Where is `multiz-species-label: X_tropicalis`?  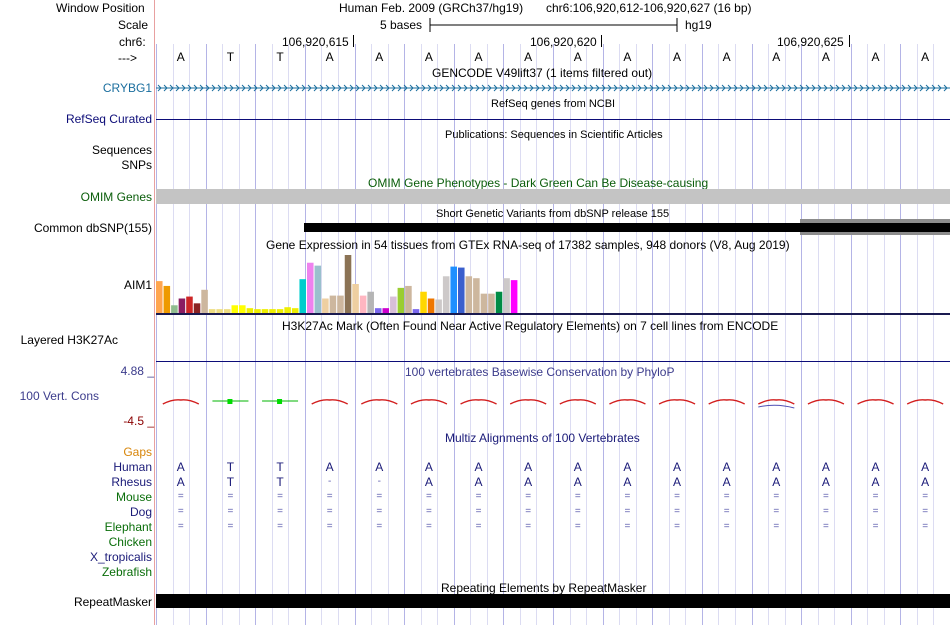 multiz-species-label: X_tropicalis is located at coordinates (120, 557).